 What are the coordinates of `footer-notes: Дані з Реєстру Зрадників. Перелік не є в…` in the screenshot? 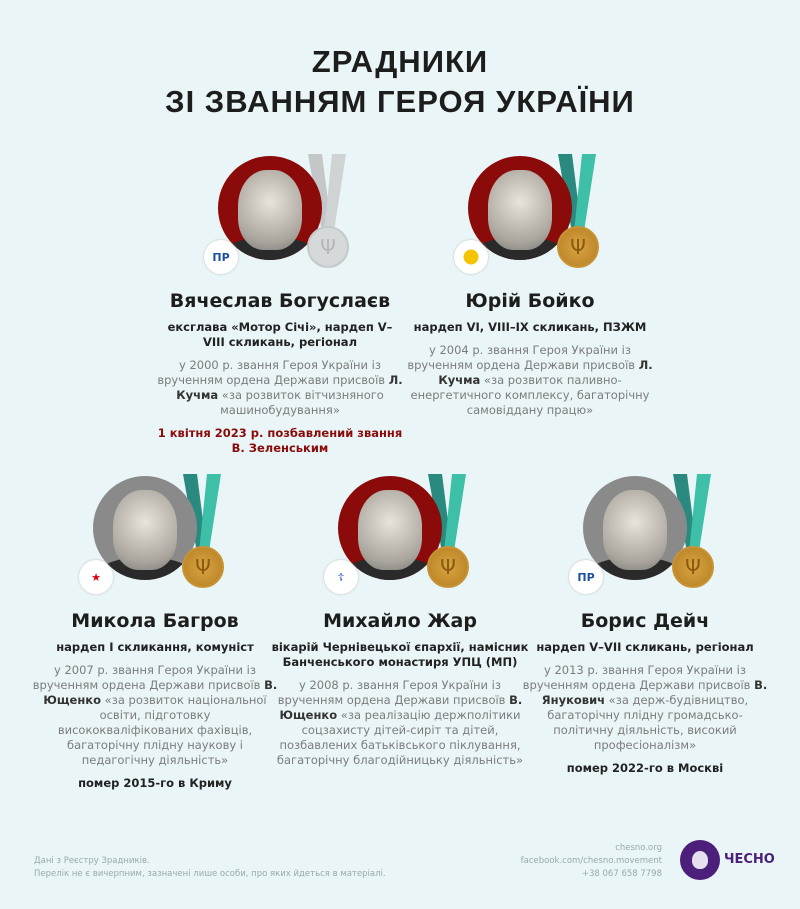 It's located at (210, 867).